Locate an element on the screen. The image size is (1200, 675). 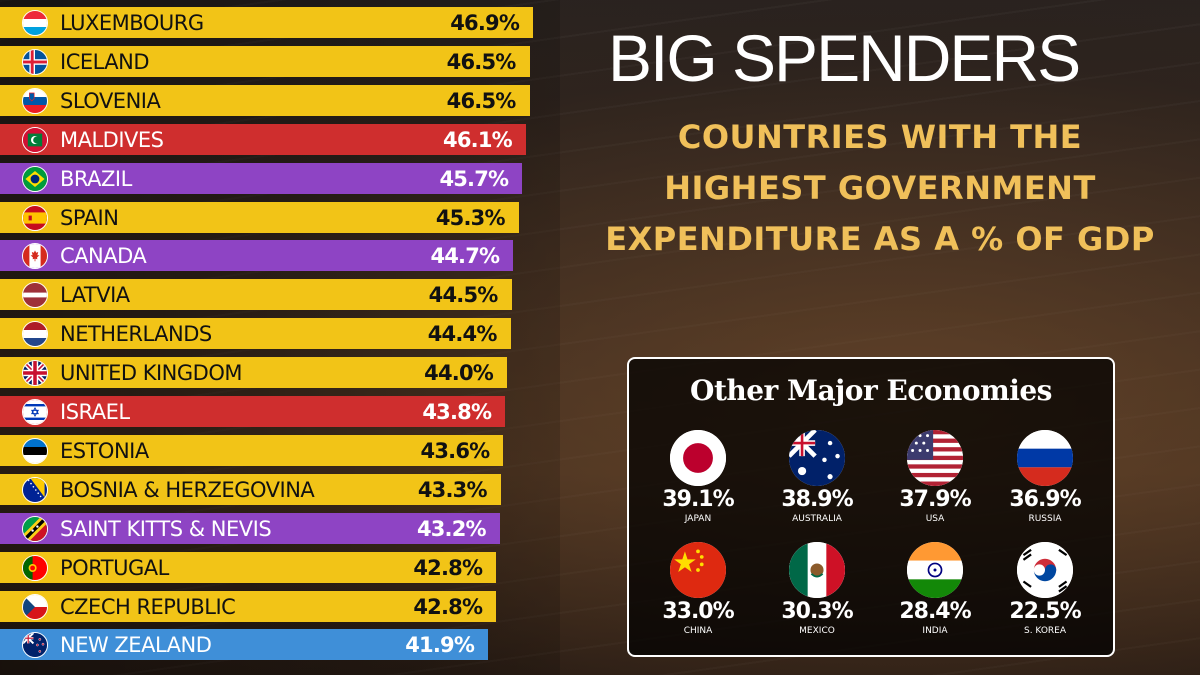
economy-name: USA is located at coordinates (935, 519).